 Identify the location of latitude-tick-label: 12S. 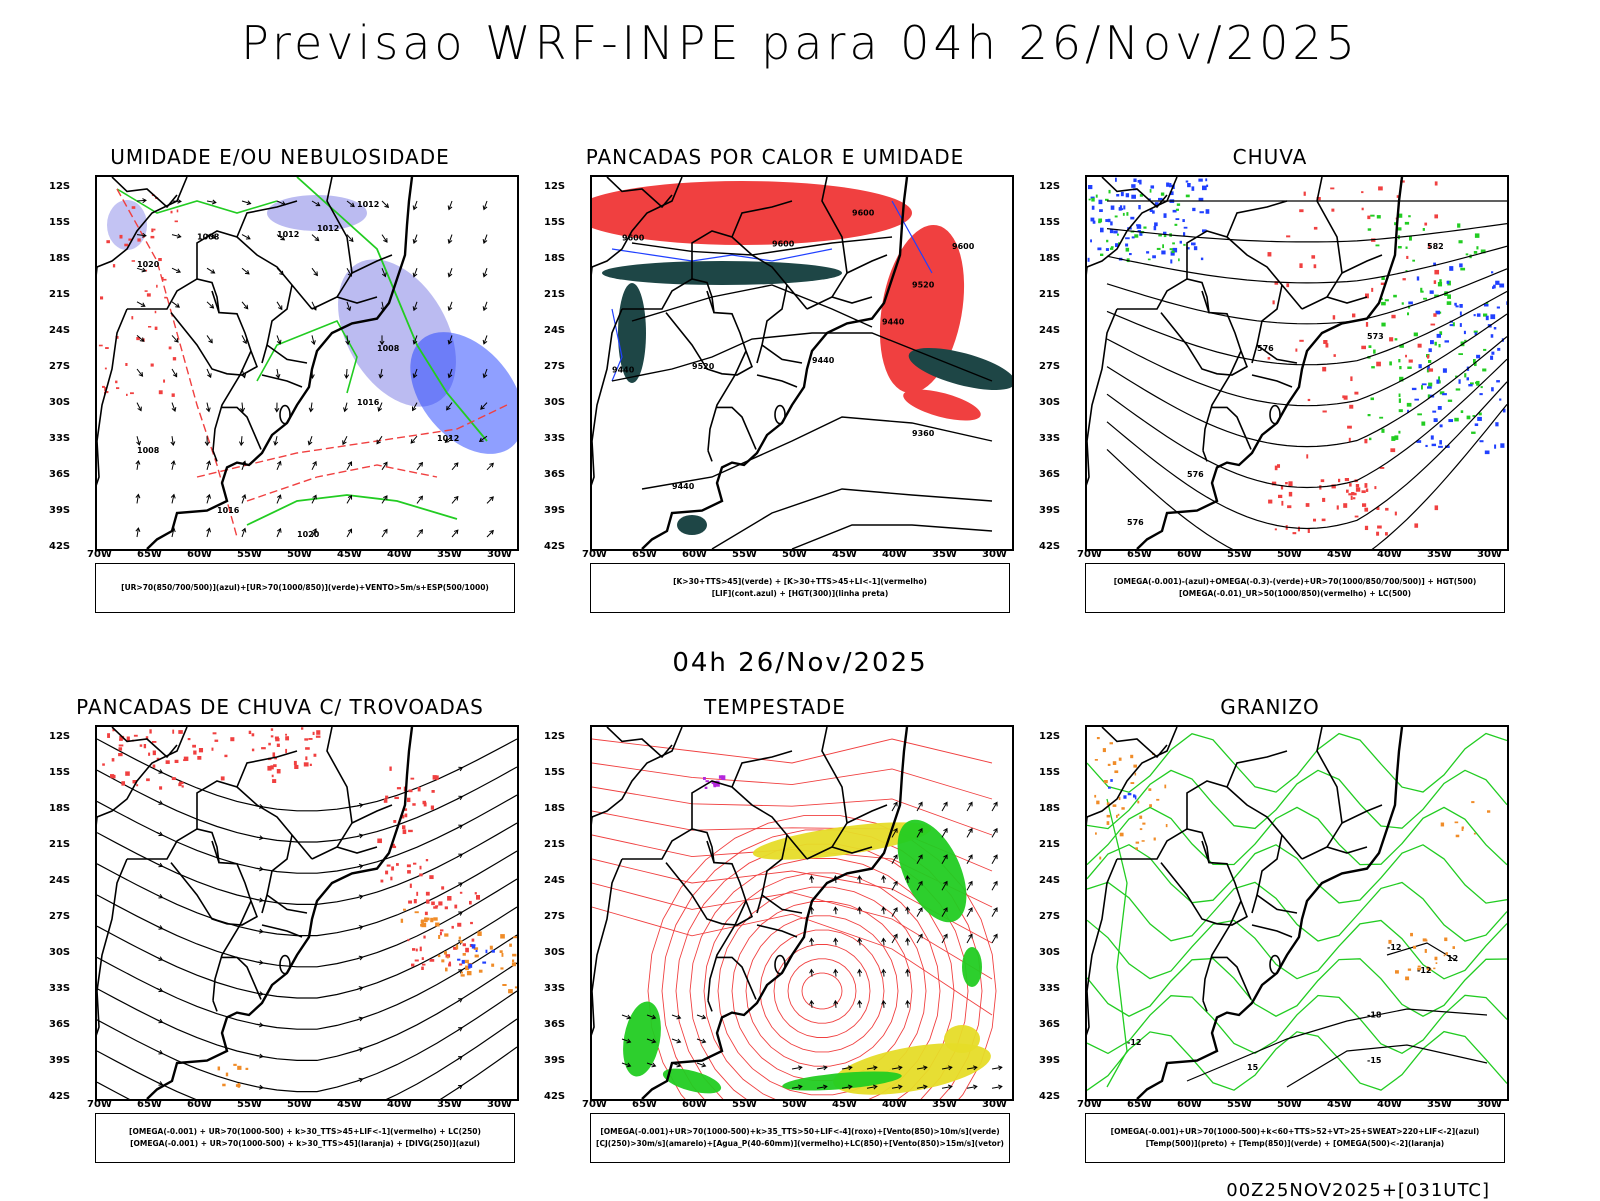
(554, 736).